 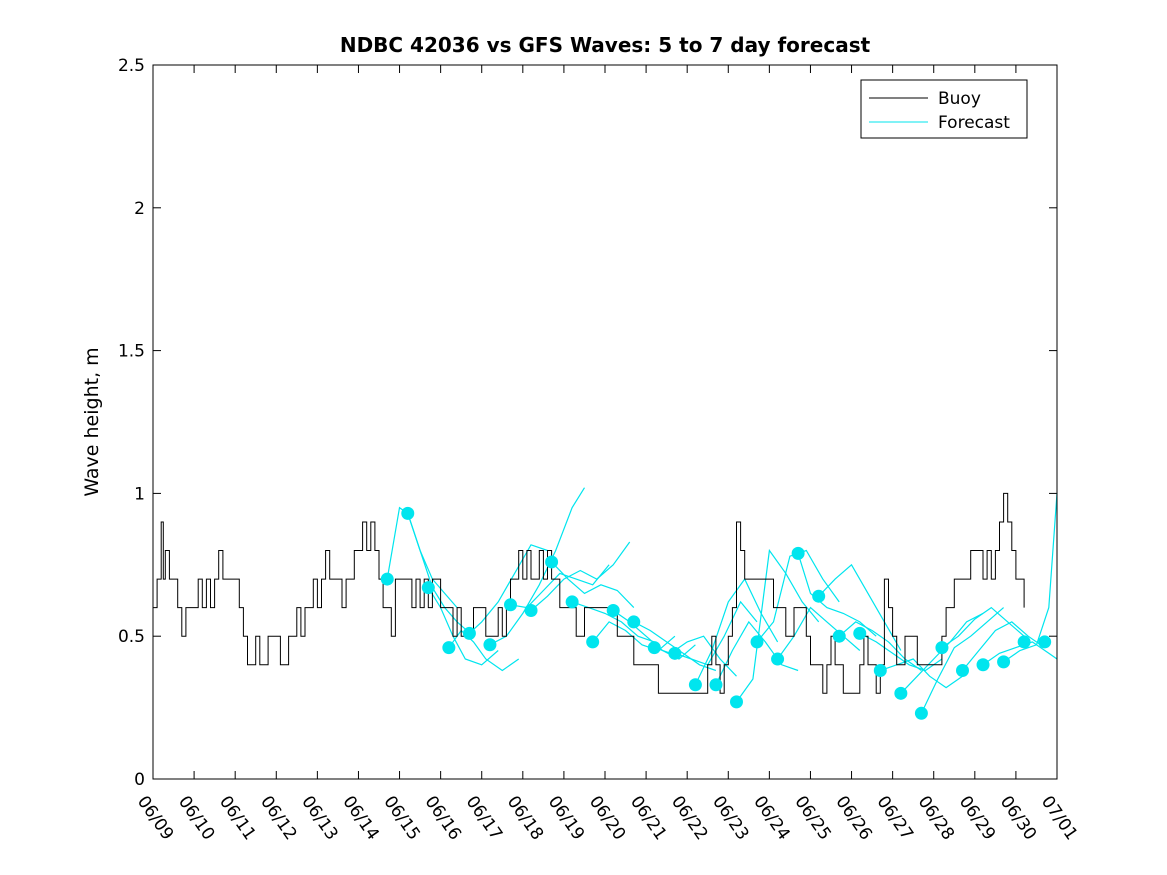 What do you see at coordinates (155, 818) in the screenshot?
I see `x-tick-label: 06/09` at bounding box center [155, 818].